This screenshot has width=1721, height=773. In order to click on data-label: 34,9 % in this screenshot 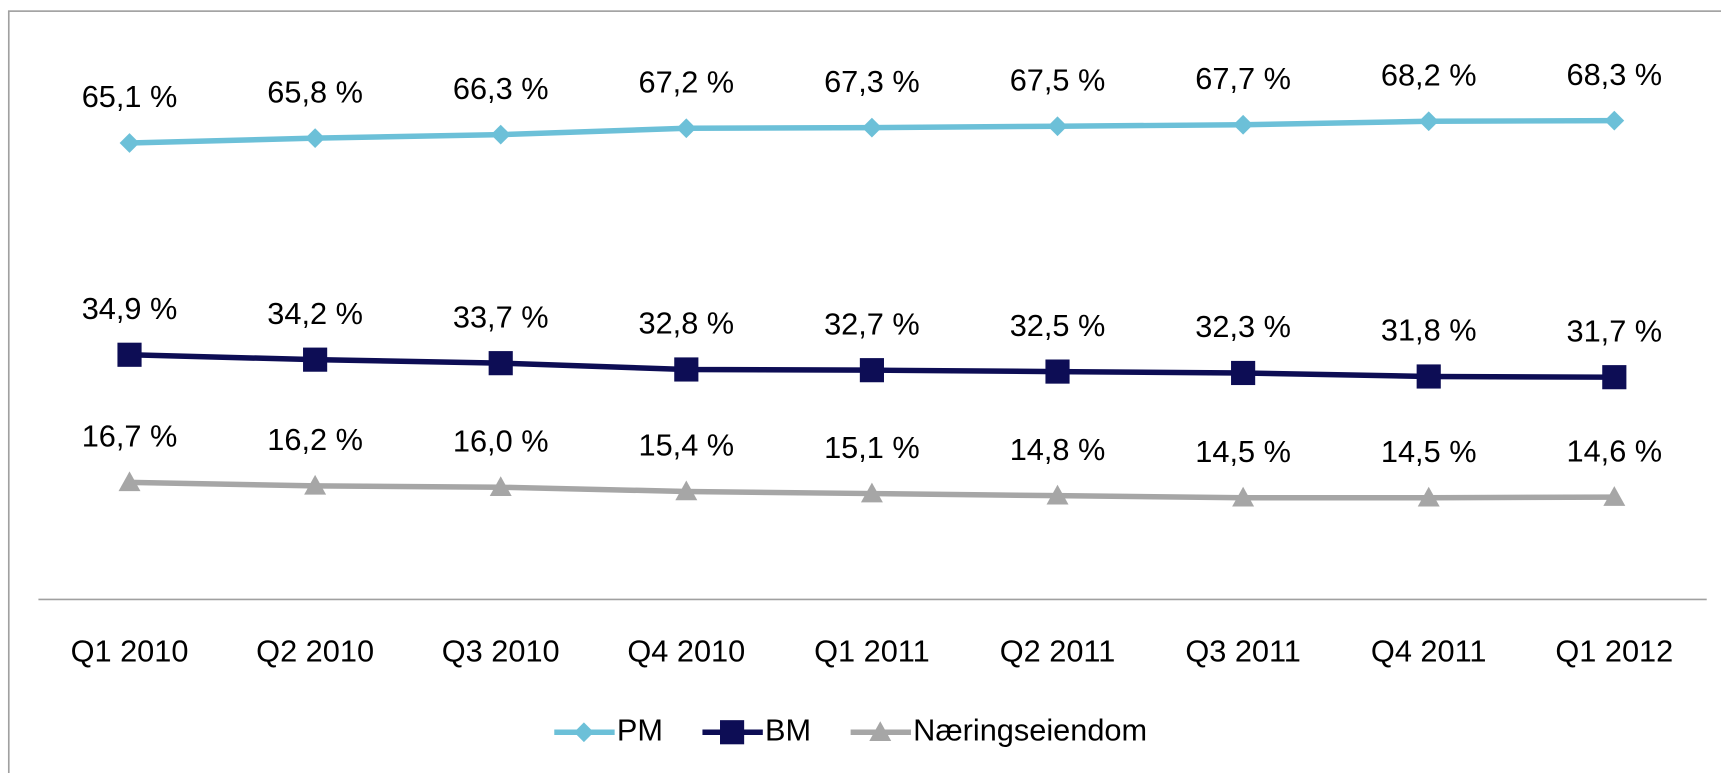, I will do `click(130, 308)`.